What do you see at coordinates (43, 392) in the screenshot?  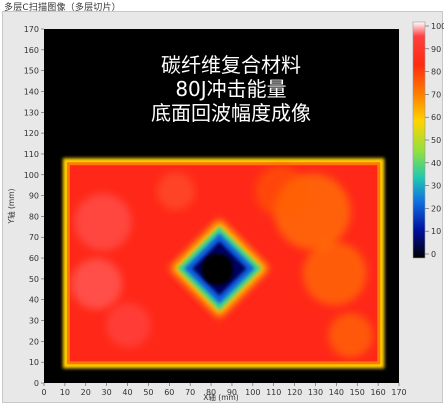 I see `x-tick-label: 0` at bounding box center [43, 392].